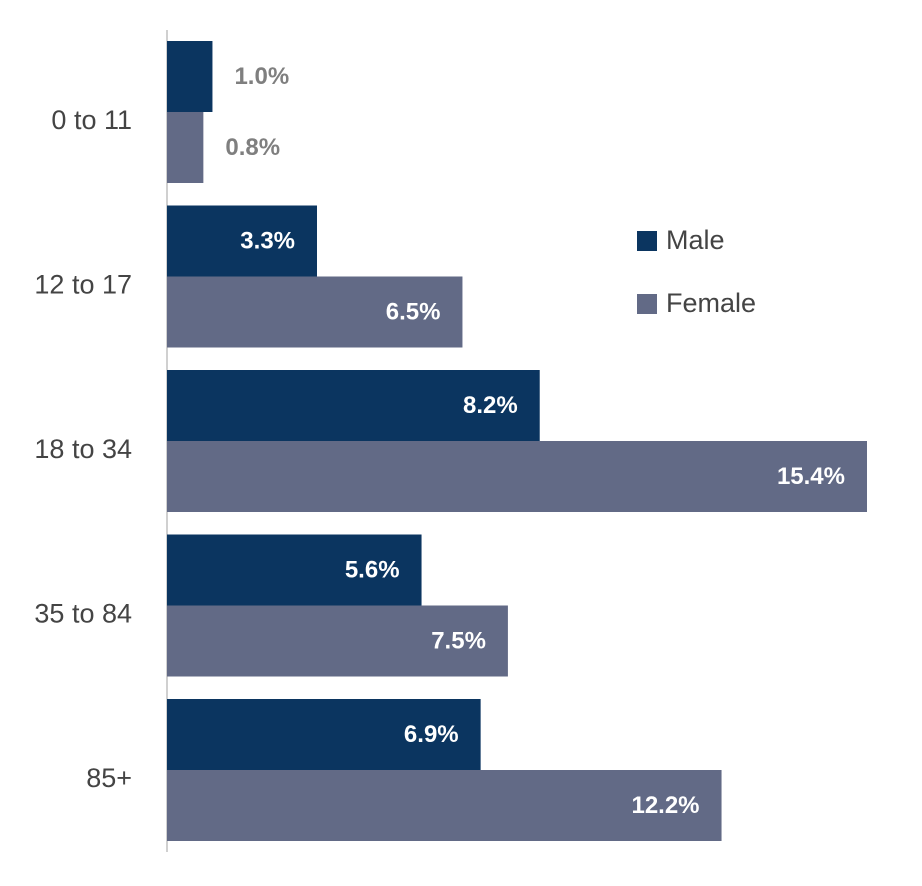 This screenshot has height=886, width=922. I want to click on category-label-0-to-11: 0 to 11, so click(91, 120).